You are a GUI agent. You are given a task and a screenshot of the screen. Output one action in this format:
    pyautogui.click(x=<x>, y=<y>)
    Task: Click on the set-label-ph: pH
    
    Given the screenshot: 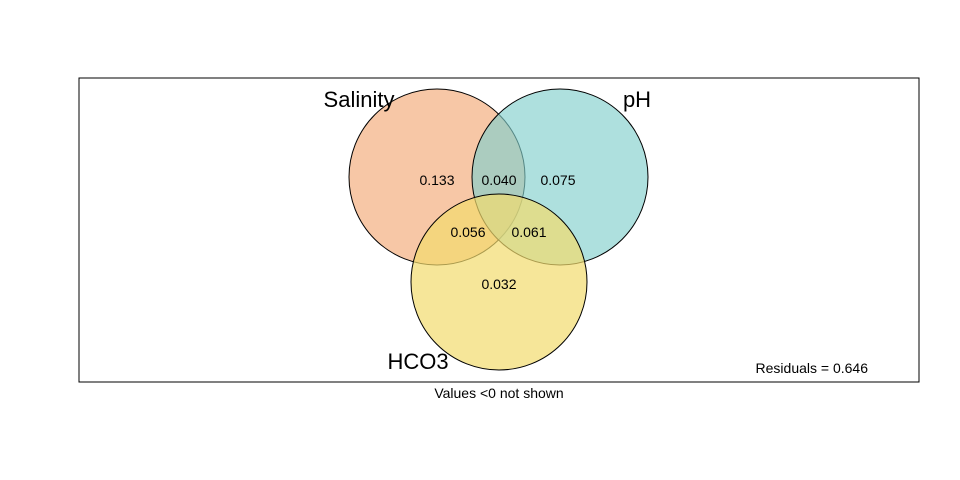 What is the action you would take?
    pyautogui.click(x=637, y=99)
    